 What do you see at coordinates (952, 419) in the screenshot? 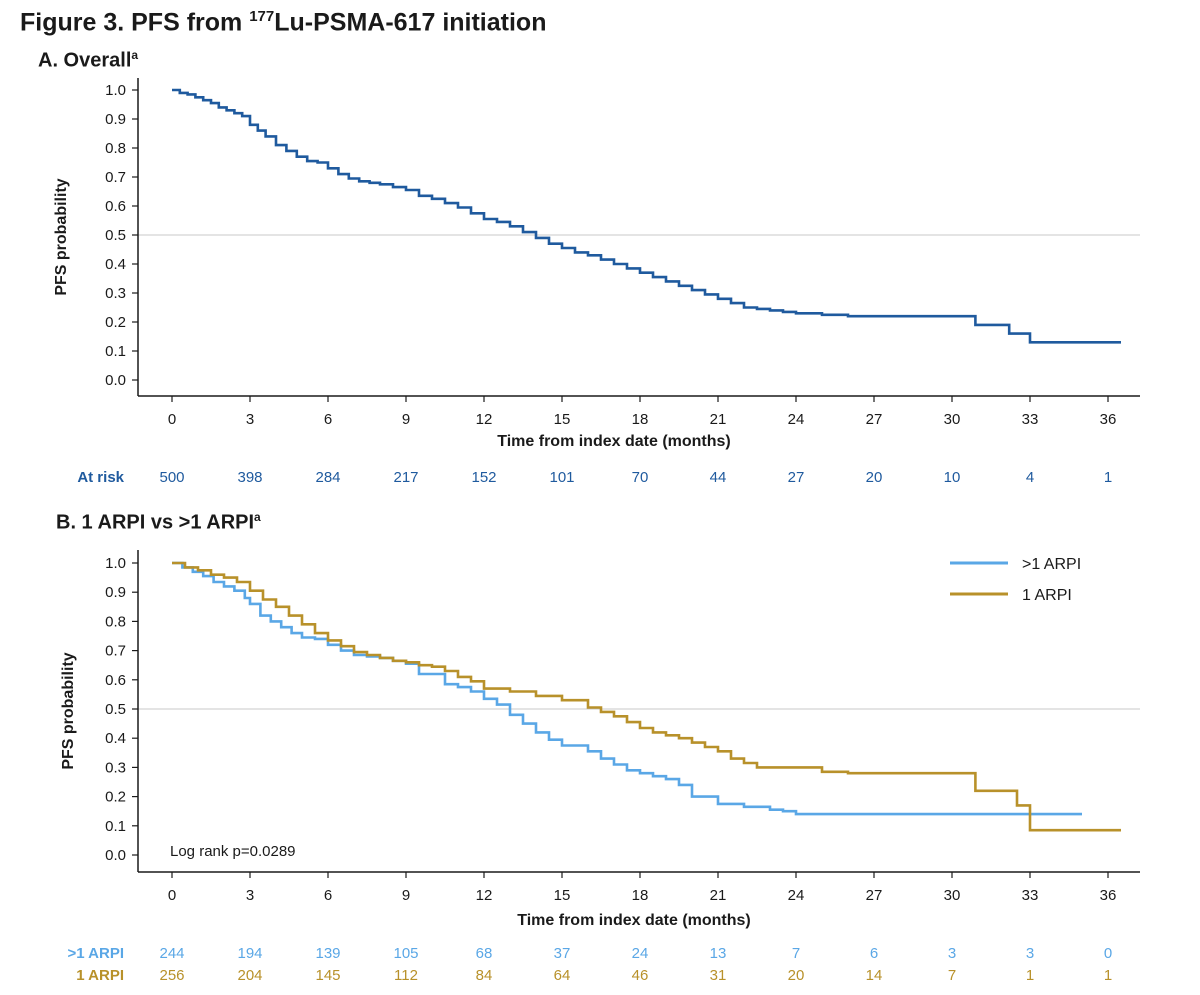
I see `panel-a-x-tick-label: 30` at bounding box center [952, 419].